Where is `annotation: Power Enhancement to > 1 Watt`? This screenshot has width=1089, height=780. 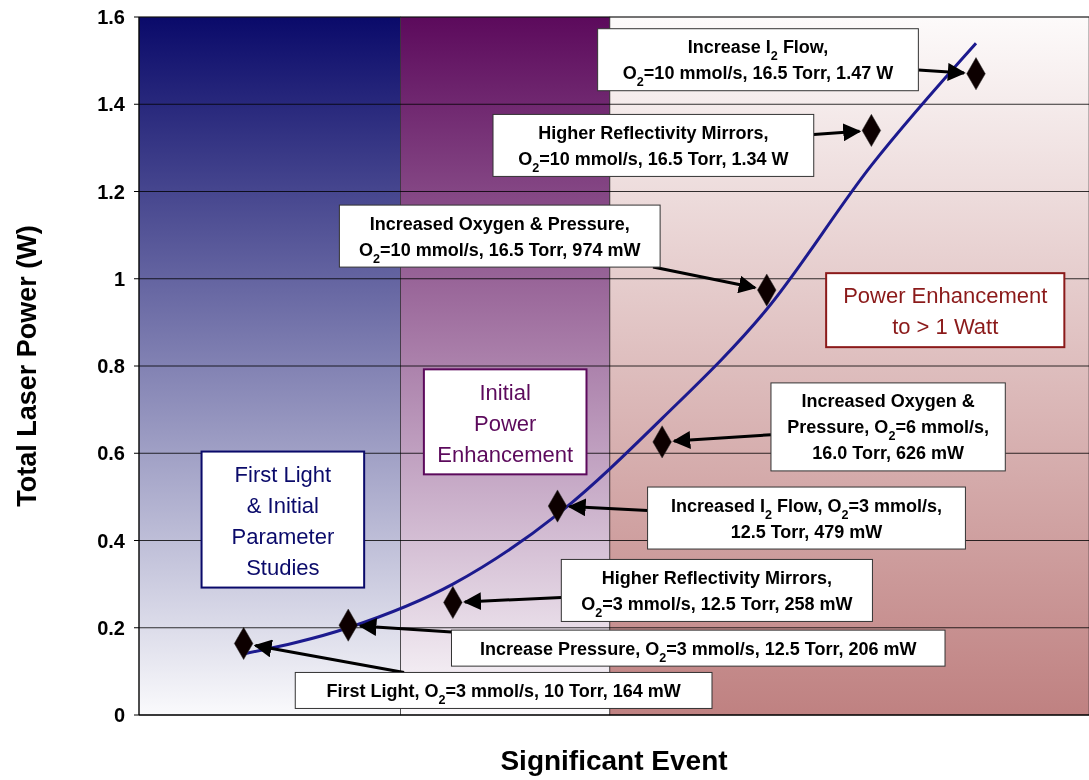 annotation: Power Enhancement to > 1 Watt is located at coordinates (945, 311).